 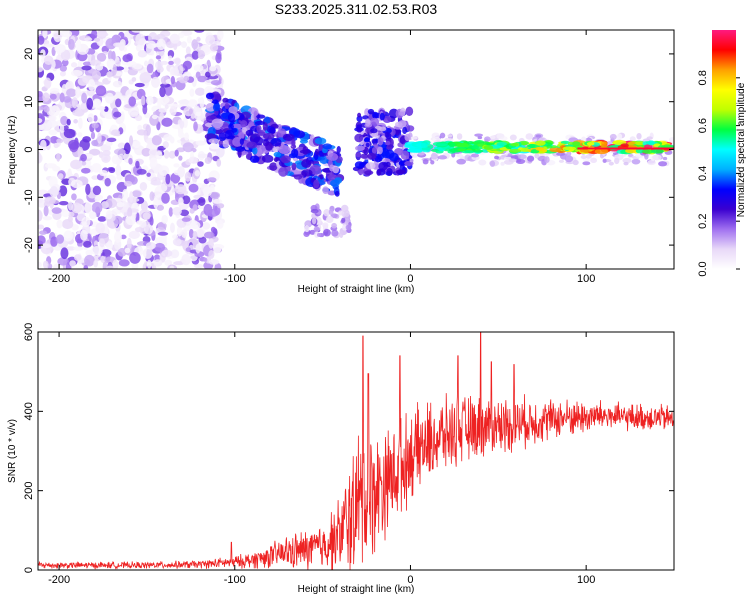 I want to click on snr-y-tick-label: 200, so click(x=29, y=490).